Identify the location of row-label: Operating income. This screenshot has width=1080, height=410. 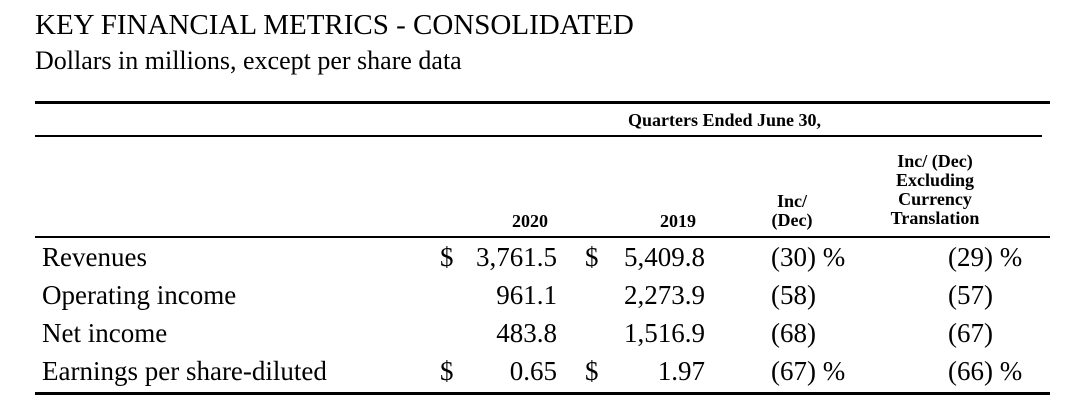
(139, 295).